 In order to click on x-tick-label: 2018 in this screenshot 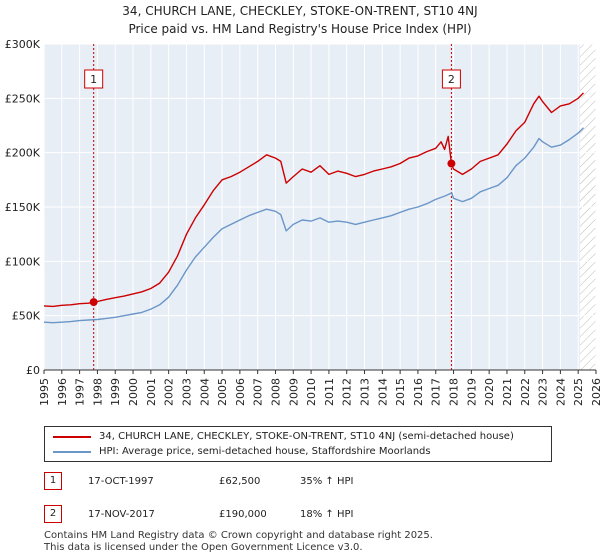, I will do `click(454, 392)`.